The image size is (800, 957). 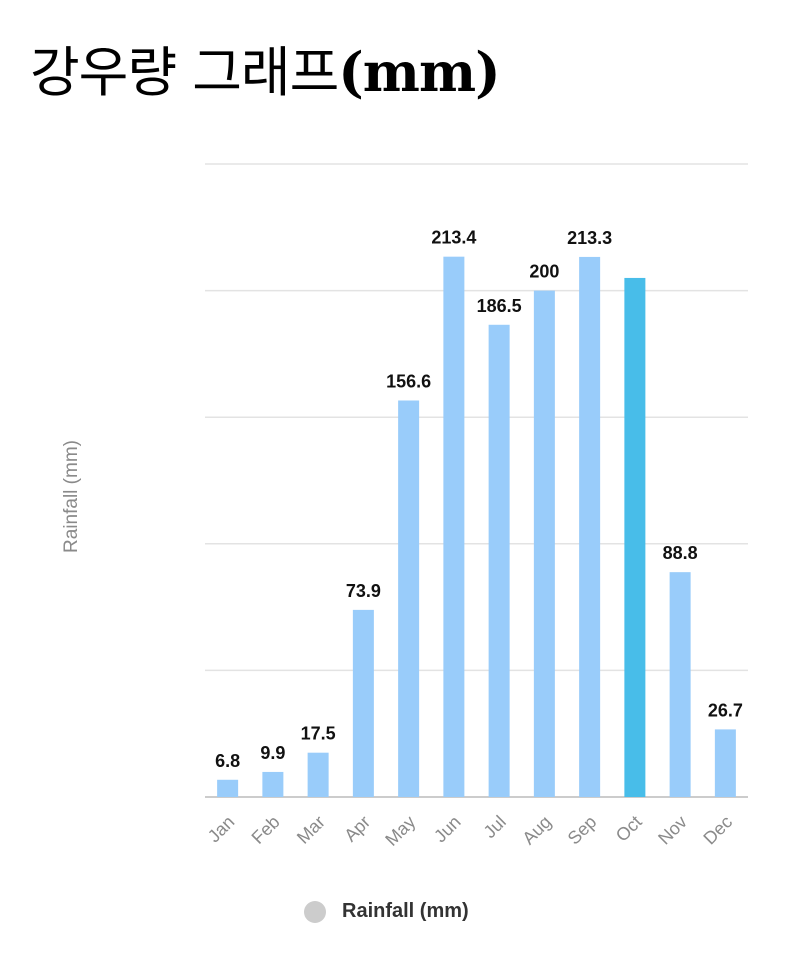 I want to click on x-tick-label: Mar, so click(x=311, y=830).